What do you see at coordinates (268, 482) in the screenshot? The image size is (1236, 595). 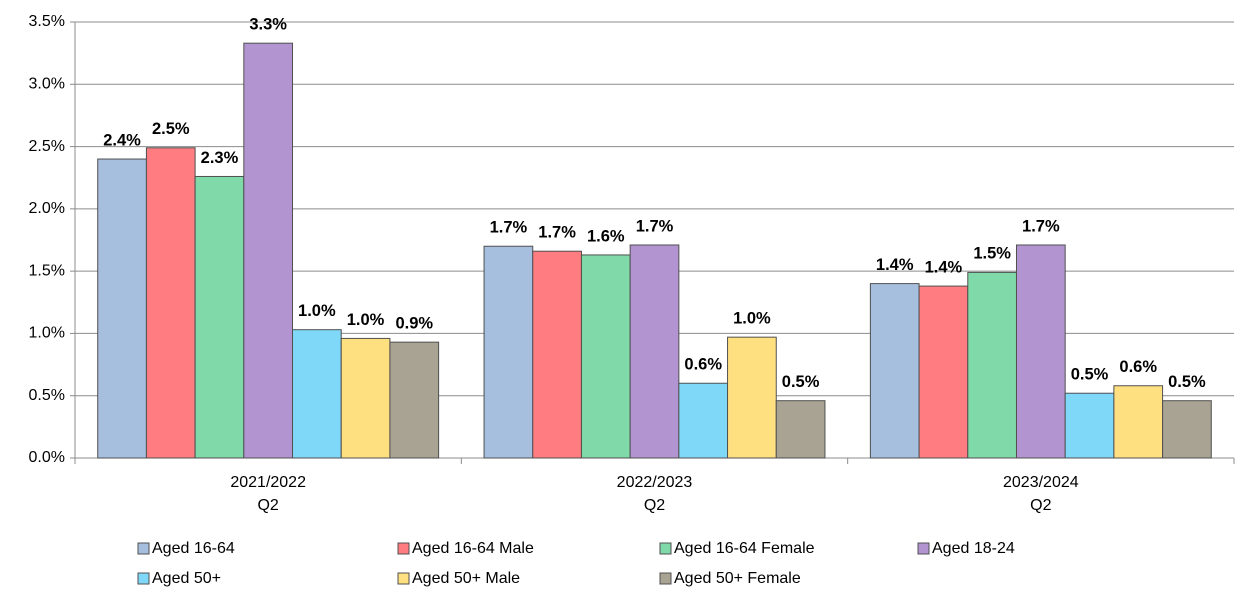 I see `x-tick-label: 2021/2022` at bounding box center [268, 482].